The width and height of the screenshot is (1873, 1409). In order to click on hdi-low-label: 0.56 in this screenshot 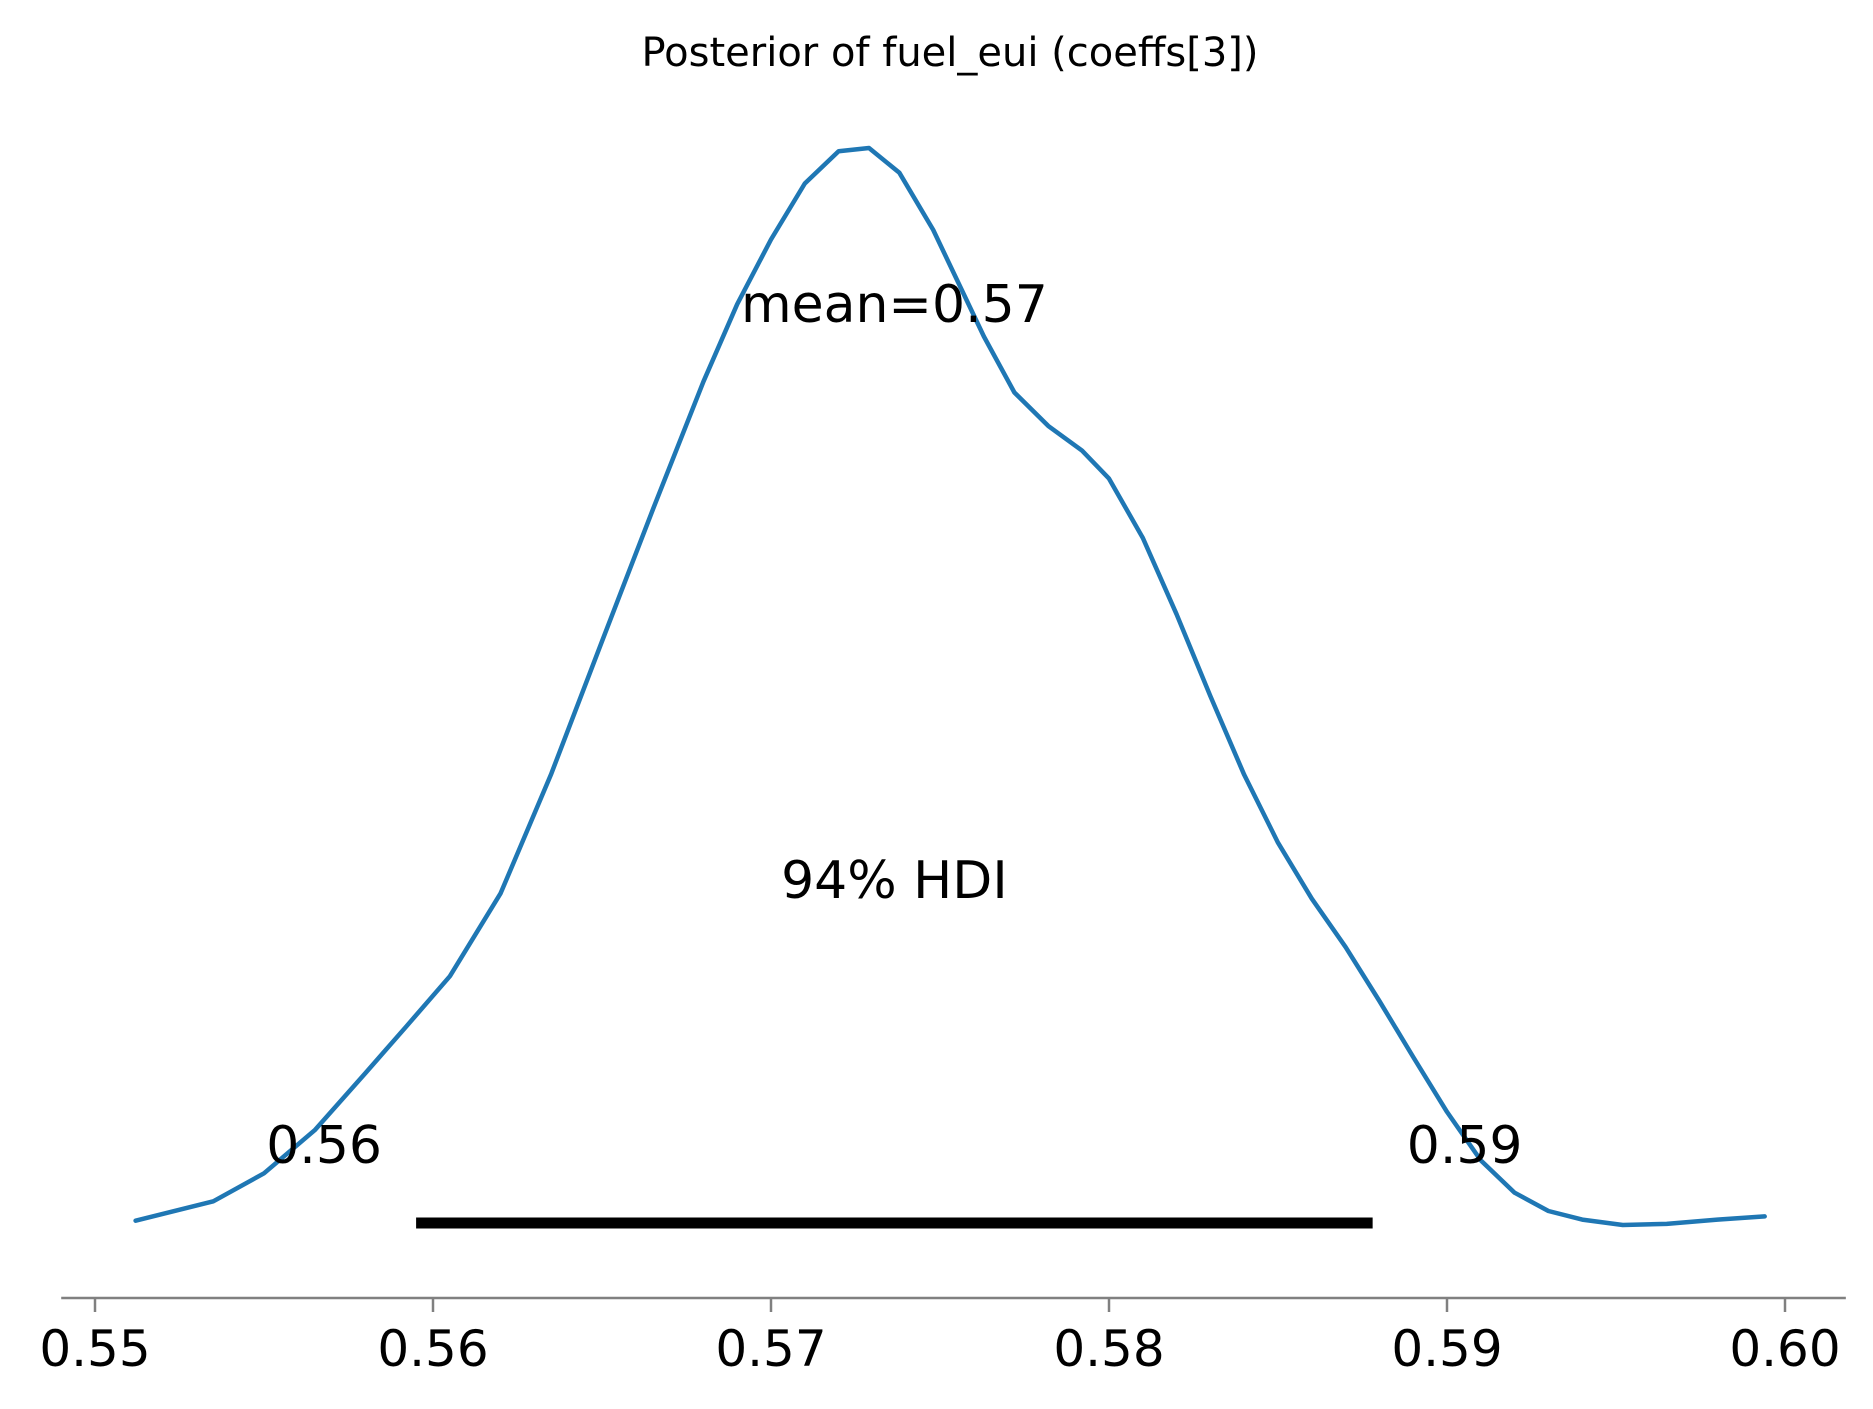, I will do `click(324, 1146)`.